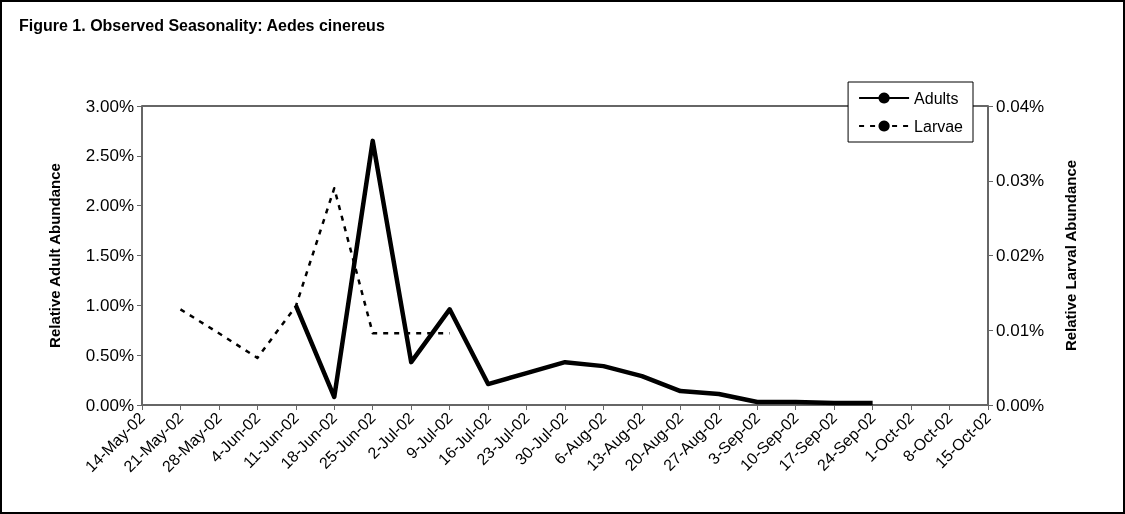 This screenshot has height=514, width=1125. I want to click on y-tick-label: 1.50%, so click(109, 255).